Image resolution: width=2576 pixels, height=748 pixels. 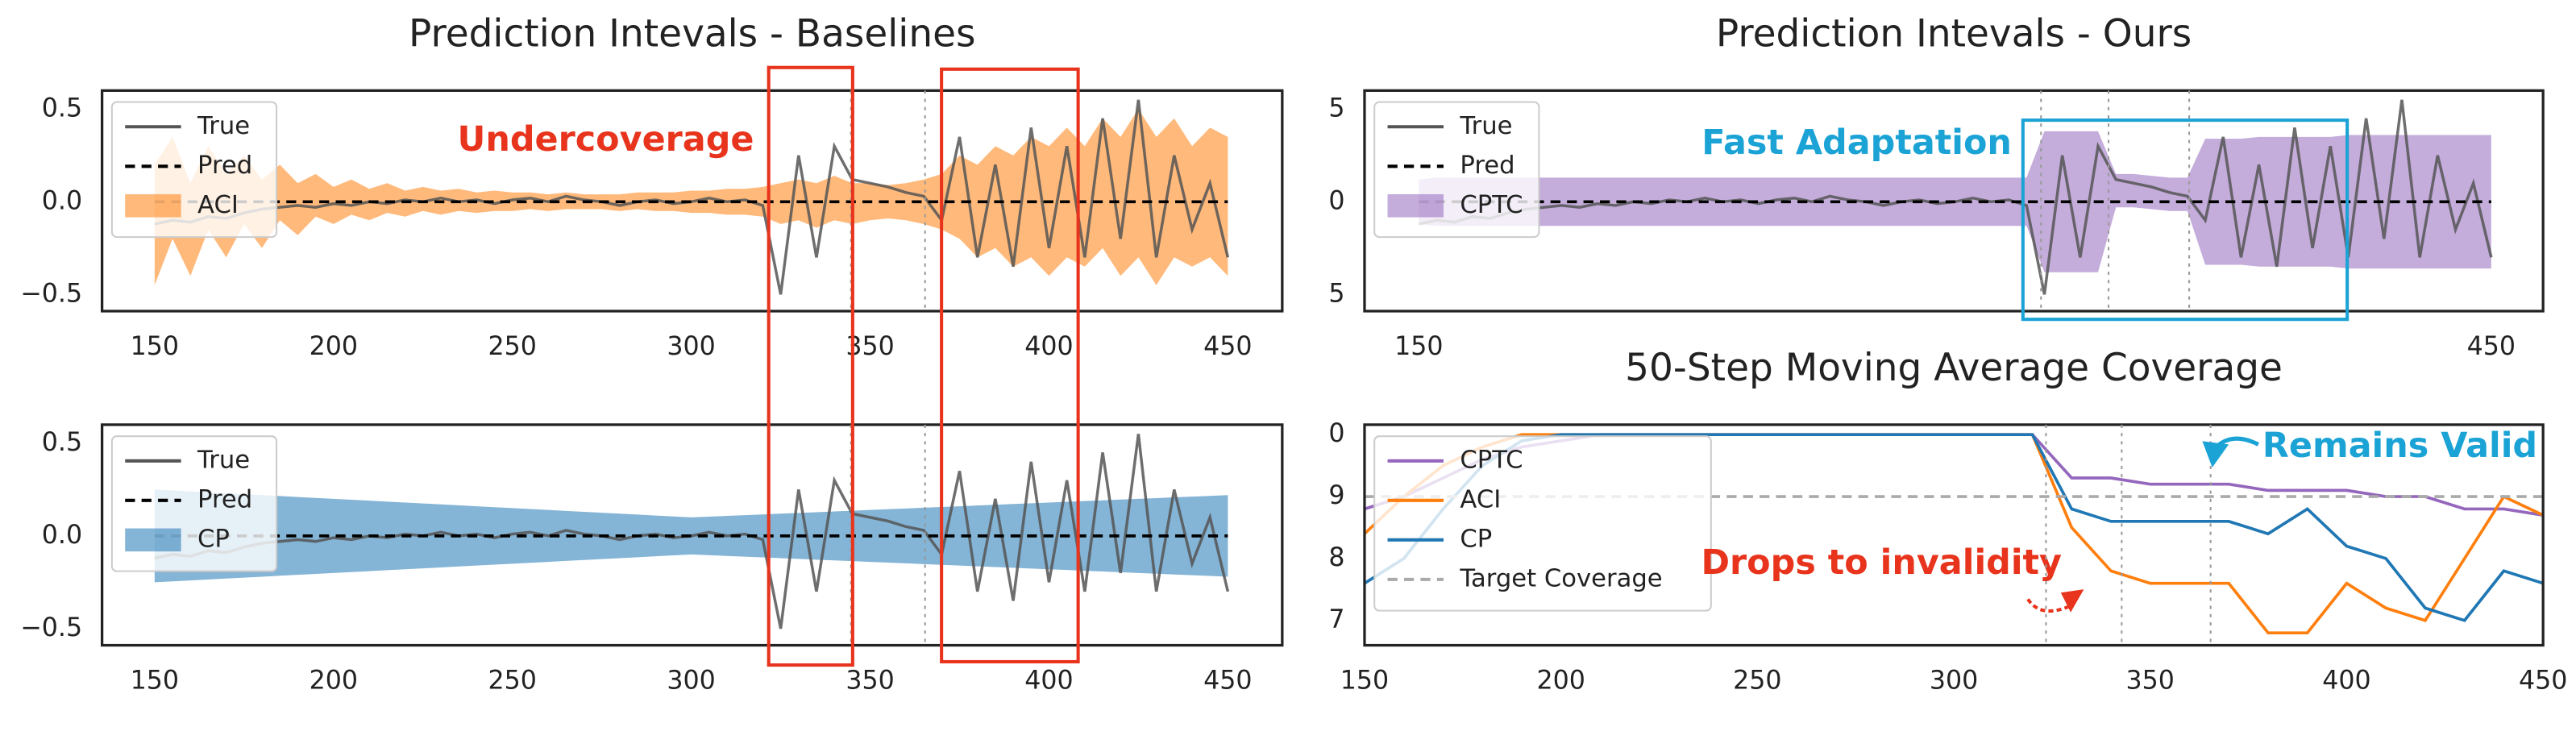 I want to click on chart-title: Prediction Intevals - Baselines, so click(x=692, y=33).